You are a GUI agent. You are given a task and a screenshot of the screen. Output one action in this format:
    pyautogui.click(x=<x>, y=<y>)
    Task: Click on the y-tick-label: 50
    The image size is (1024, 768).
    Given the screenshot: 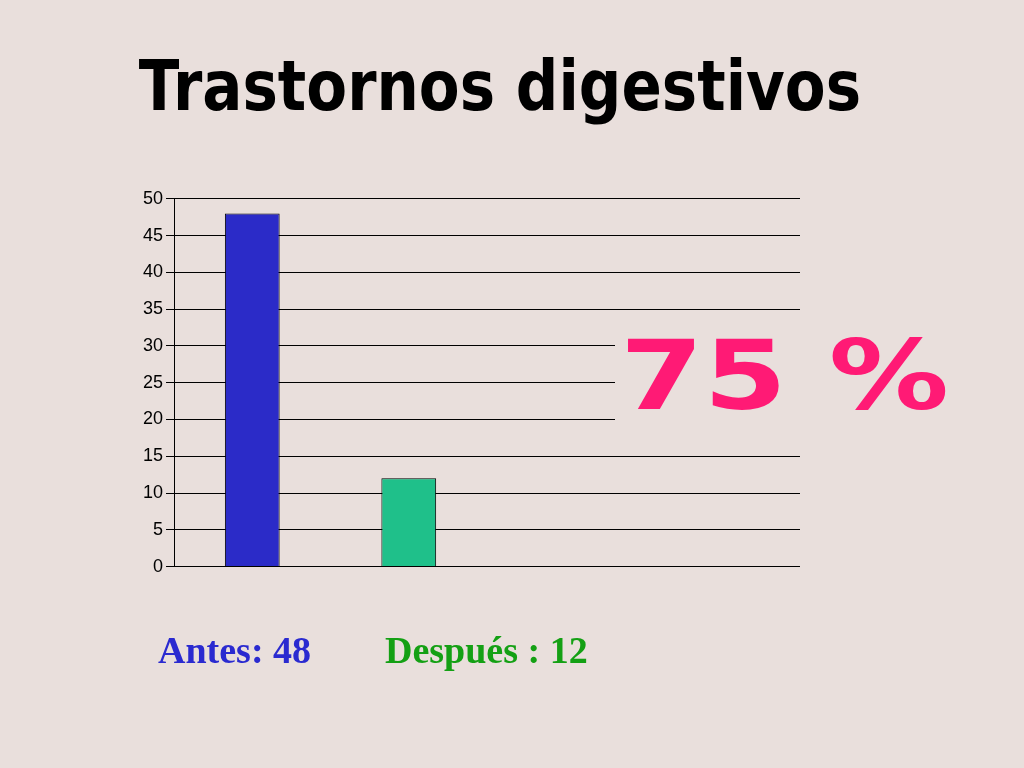 What is the action you would take?
    pyautogui.click(x=153, y=197)
    